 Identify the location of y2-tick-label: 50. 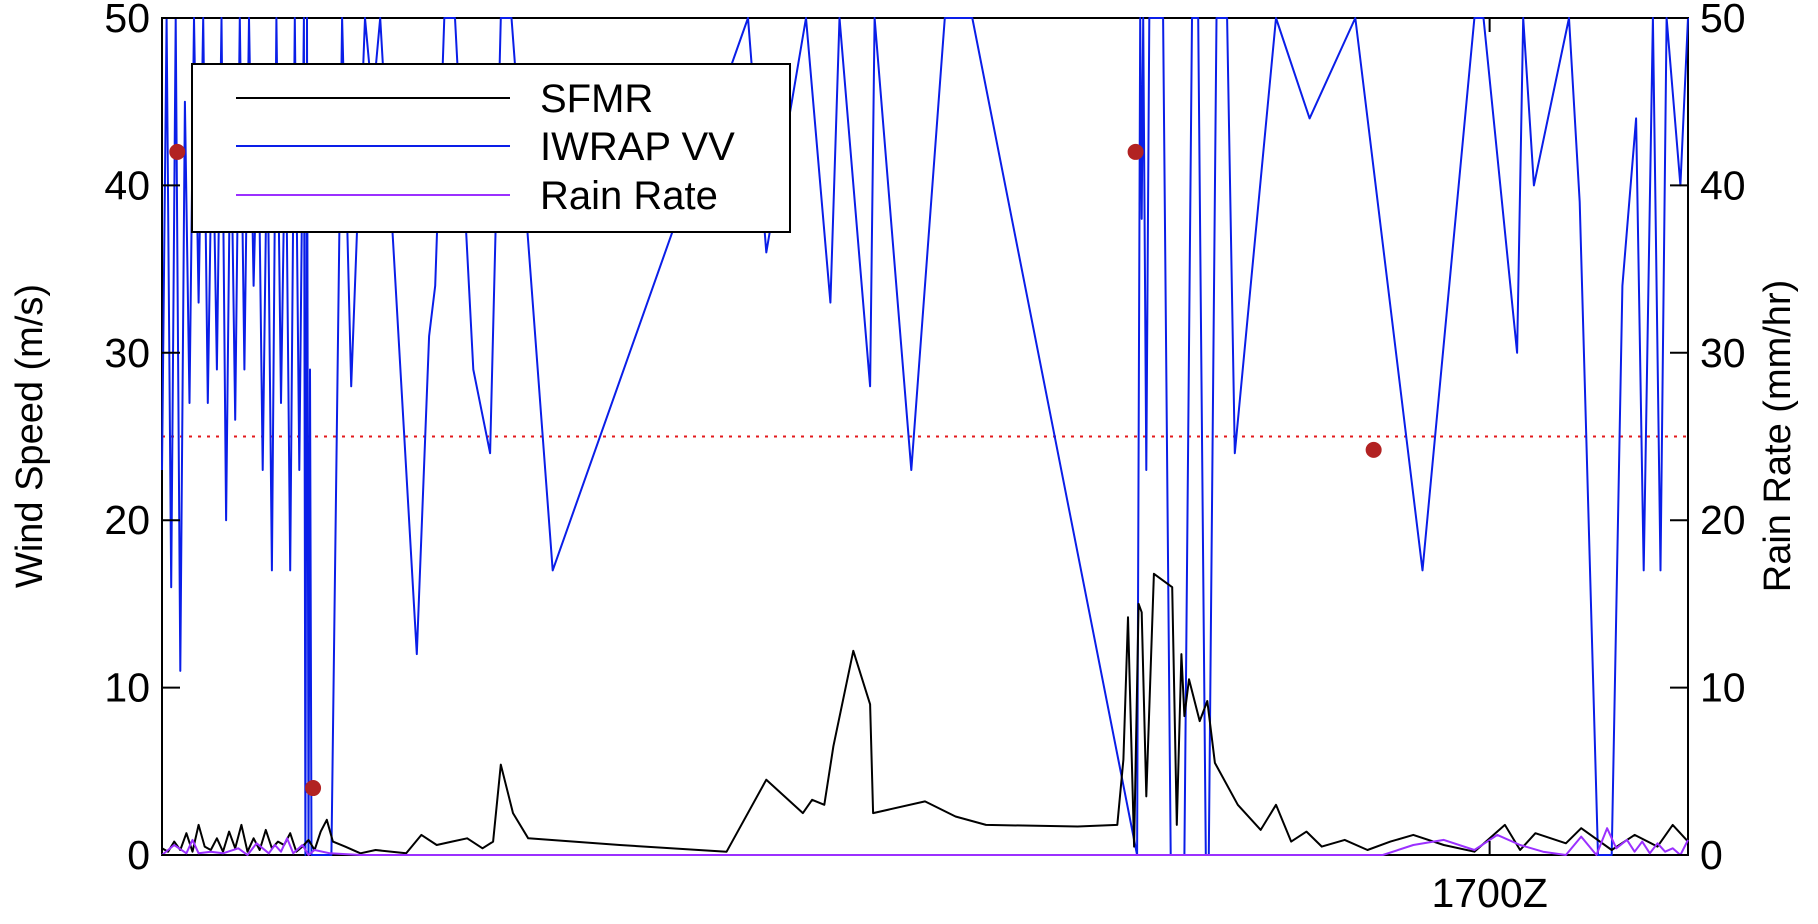
(1723, 20).